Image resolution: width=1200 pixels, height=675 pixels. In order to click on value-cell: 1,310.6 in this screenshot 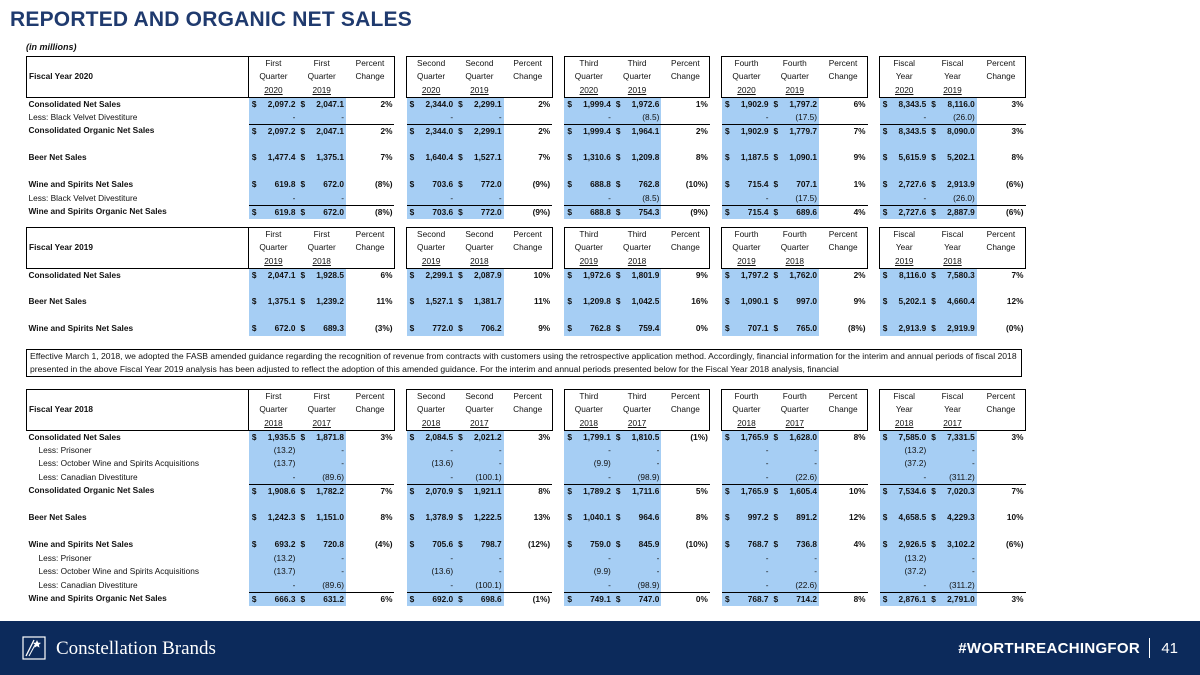, I will do `click(593, 158)`.